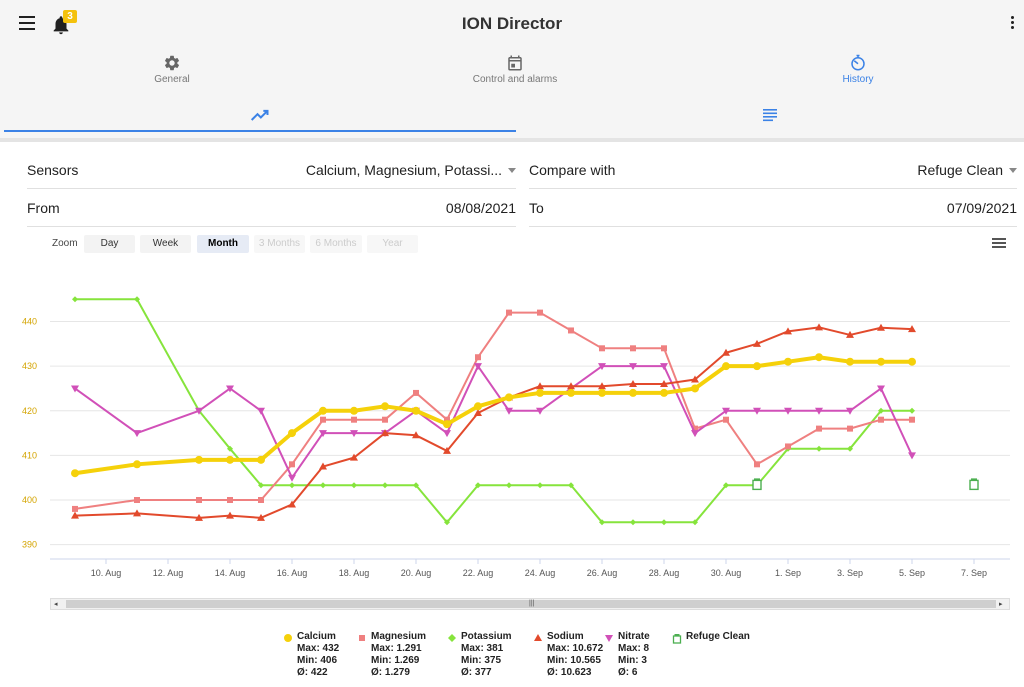 Image resolution: width=1024 pixels, height=687 pixels. What do you see at coordinates (1012, 24) in the screenshot?
I see `more-options-icon` at bounding box center [1012, 24].